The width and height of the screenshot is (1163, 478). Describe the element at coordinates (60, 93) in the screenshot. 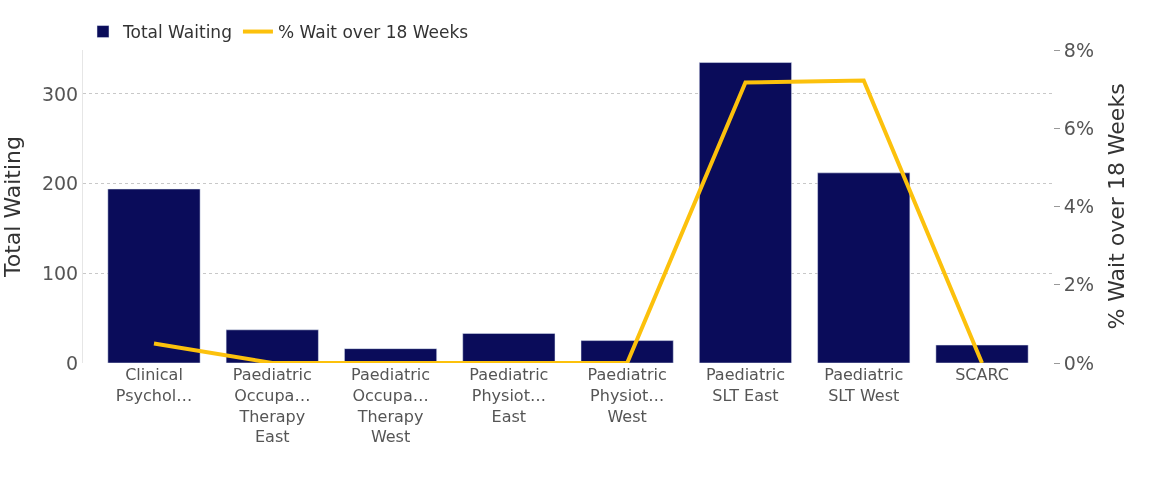

I see `y-tick-label: 300` at that location.